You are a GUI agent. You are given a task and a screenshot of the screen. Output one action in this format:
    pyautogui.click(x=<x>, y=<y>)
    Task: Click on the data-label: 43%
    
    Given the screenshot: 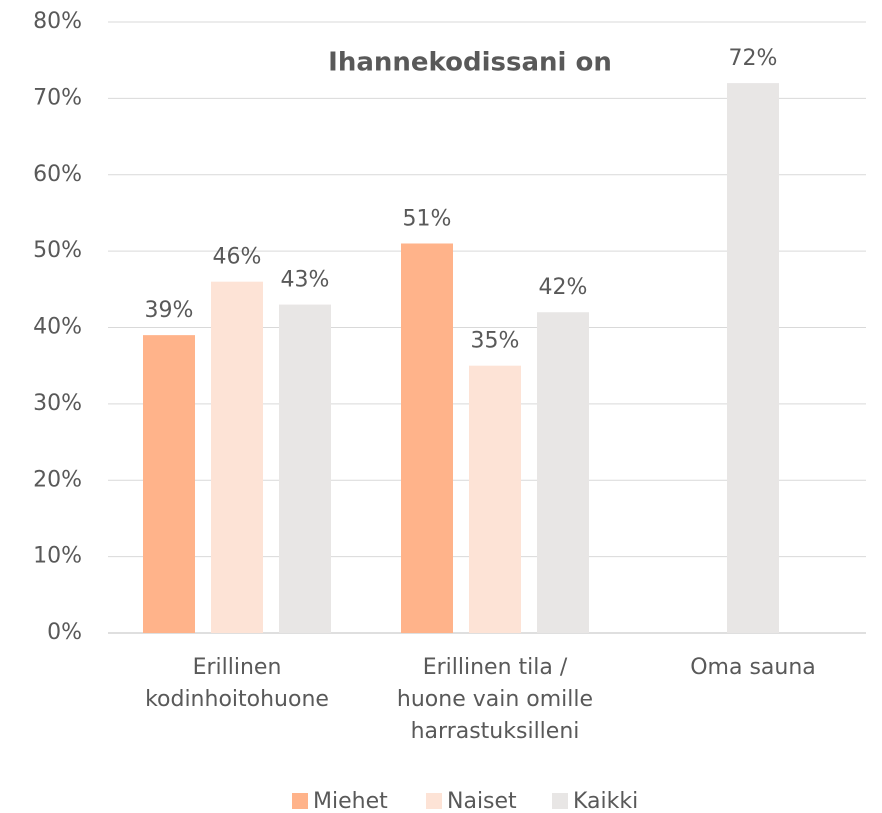 What is the action you would take?
    pyautogui.click(x=305, y=280)
    